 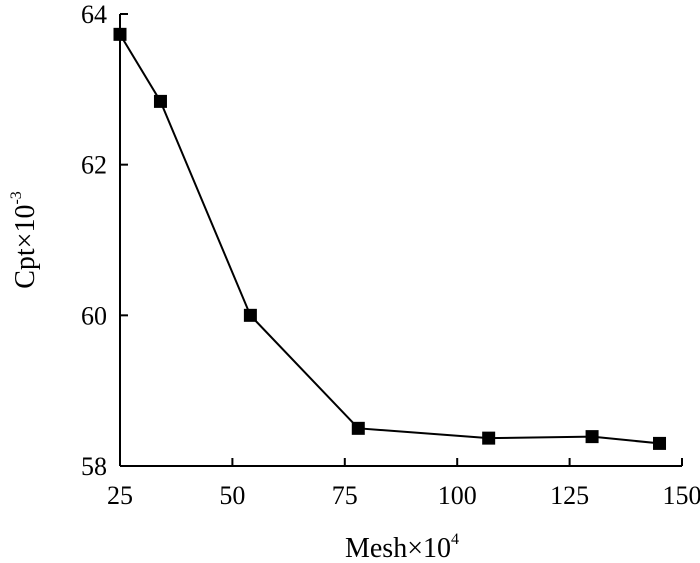 I want to click on y-axis-title-base: Cpt×10, so click(x=25, y=247).